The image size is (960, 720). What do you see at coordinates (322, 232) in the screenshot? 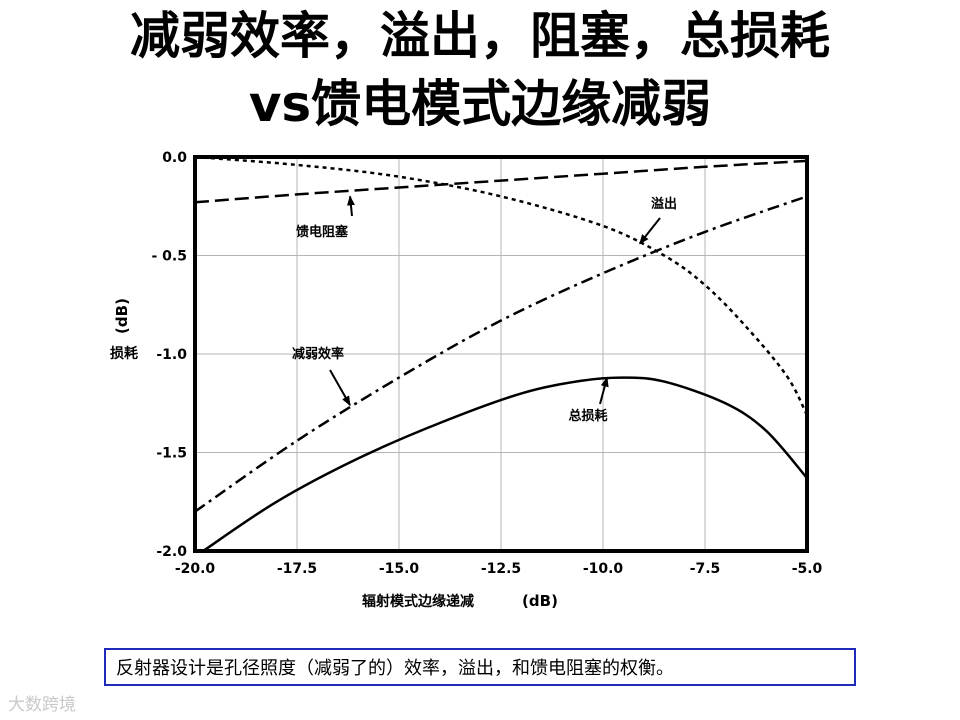
I see `annotation-label: 馈电阻塞` at bounding box center [322, 232].